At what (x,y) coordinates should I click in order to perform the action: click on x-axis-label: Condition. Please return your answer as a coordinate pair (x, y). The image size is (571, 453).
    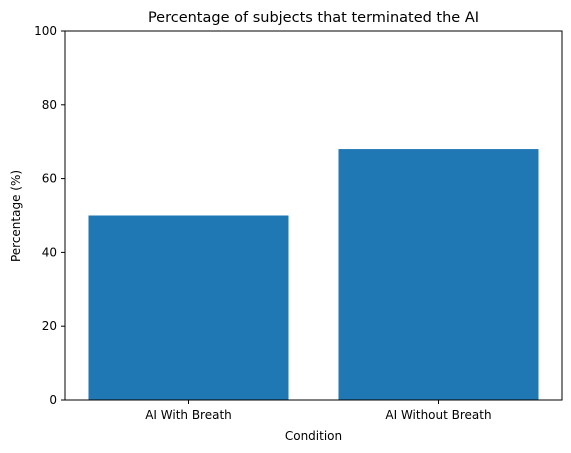
    Looking at the image, I should click on (313, 436).